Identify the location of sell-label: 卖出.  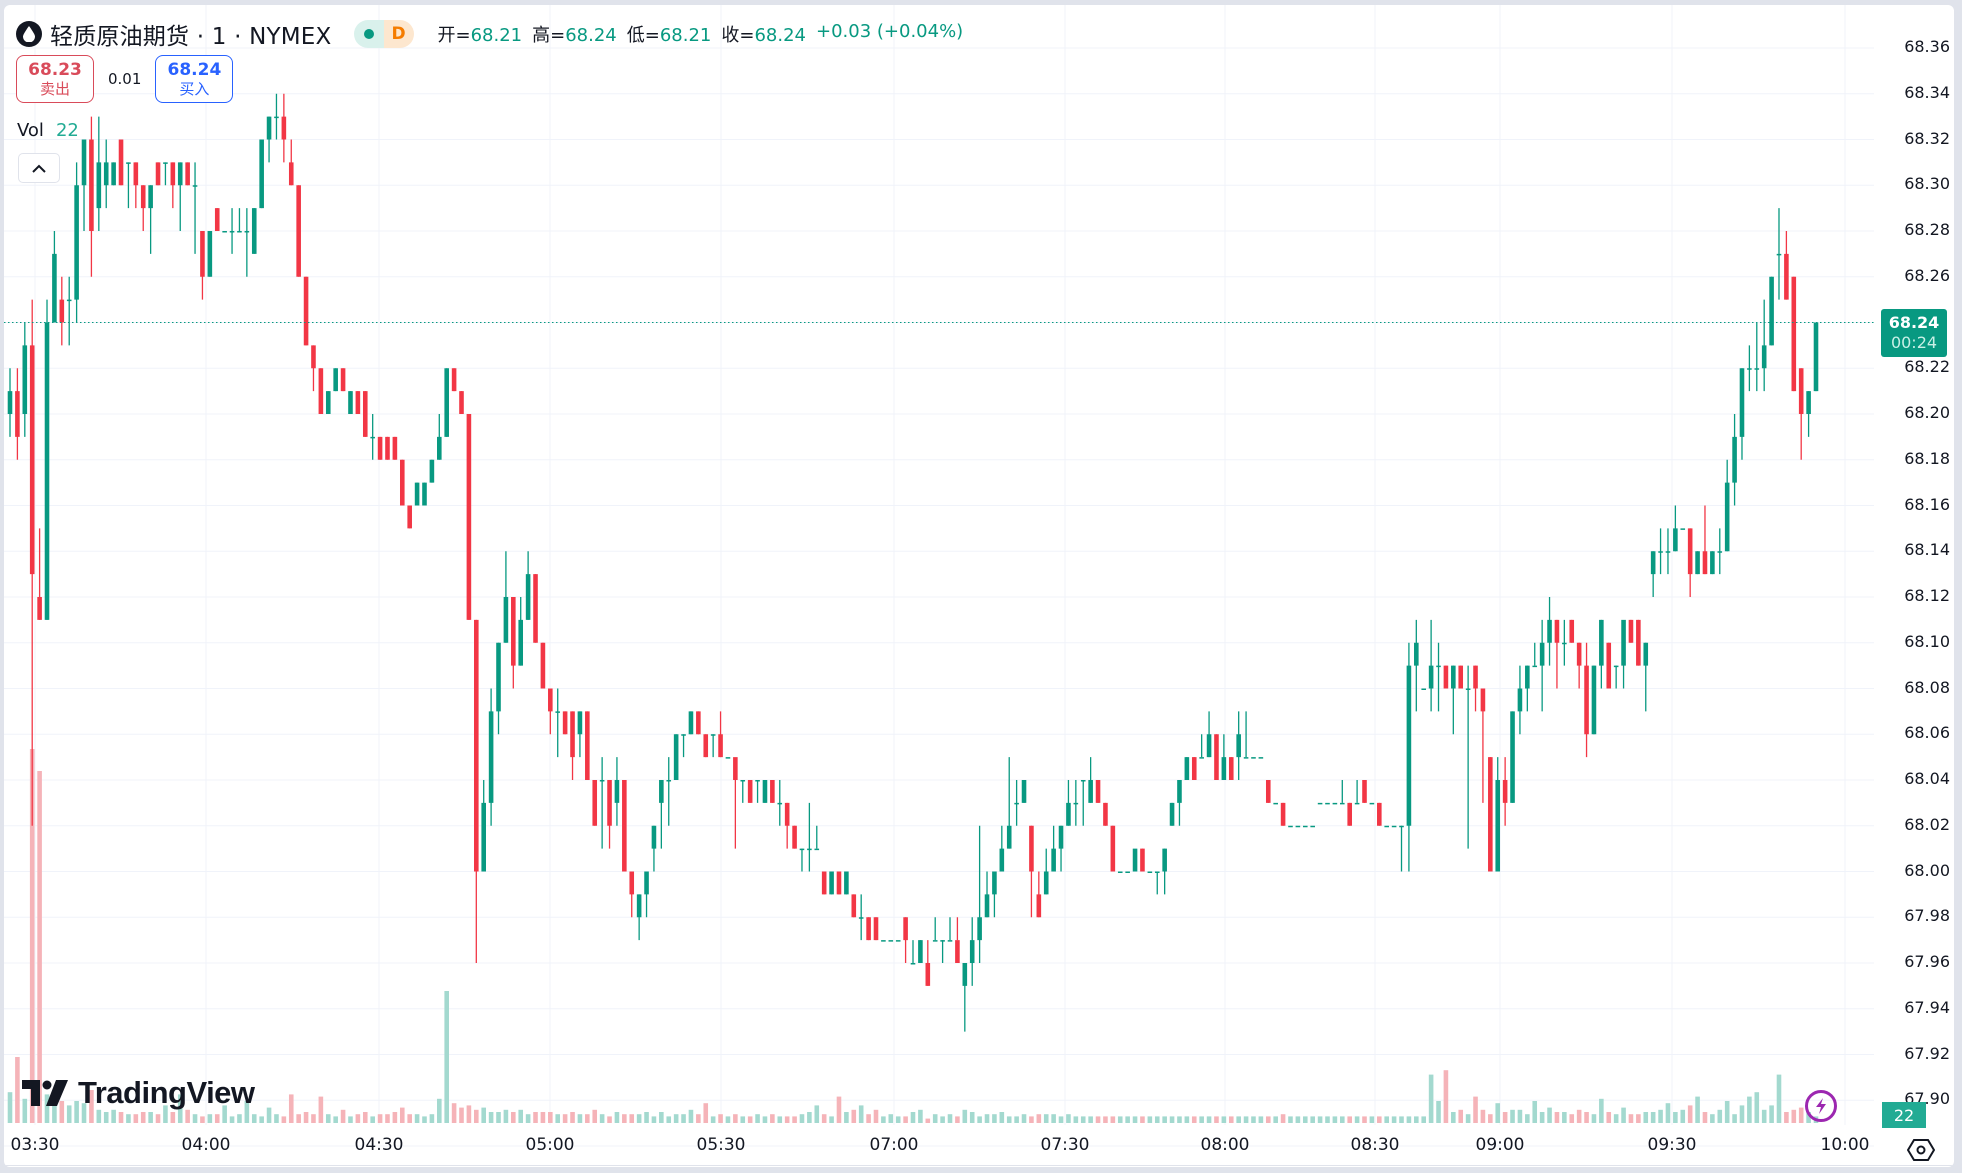
(54, 88).